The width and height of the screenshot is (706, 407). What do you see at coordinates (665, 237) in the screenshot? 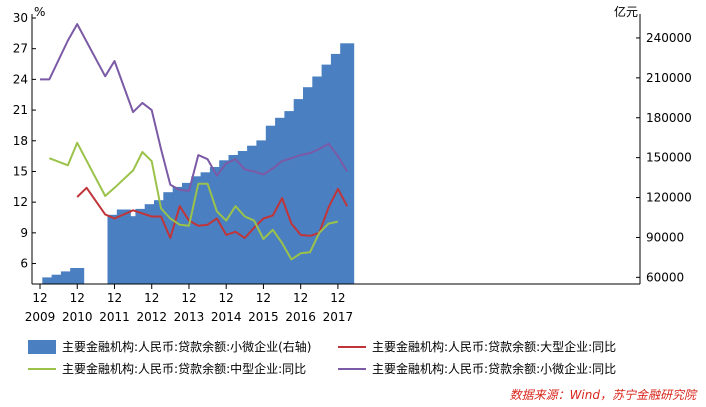
I see `right-tick-label: 90000` at bounding box center [665, 237].